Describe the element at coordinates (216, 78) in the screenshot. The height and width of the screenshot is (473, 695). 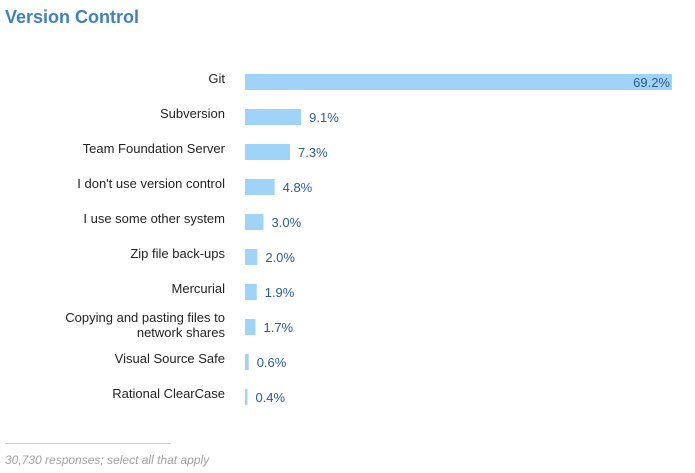
I see `category-label: Git` at that location.